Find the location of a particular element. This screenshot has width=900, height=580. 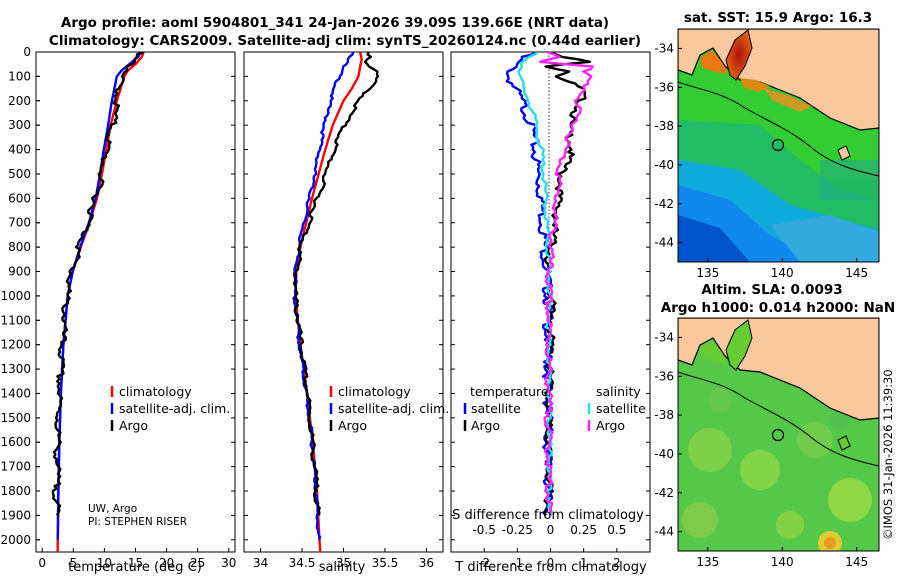

series-line-s-argo is located at coordinates (566, 284).